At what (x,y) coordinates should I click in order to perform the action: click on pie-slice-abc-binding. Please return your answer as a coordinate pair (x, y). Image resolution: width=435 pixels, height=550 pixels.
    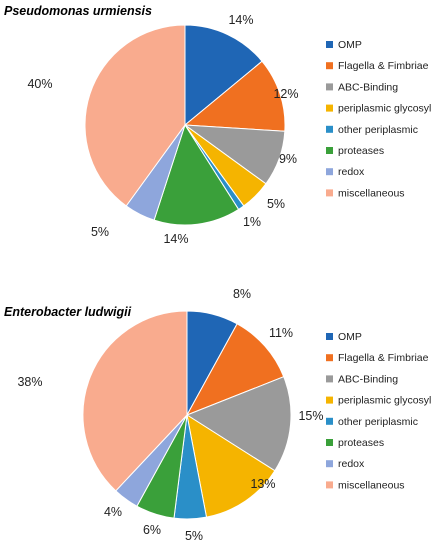
    Looking at the image, I should click on (238, 424).